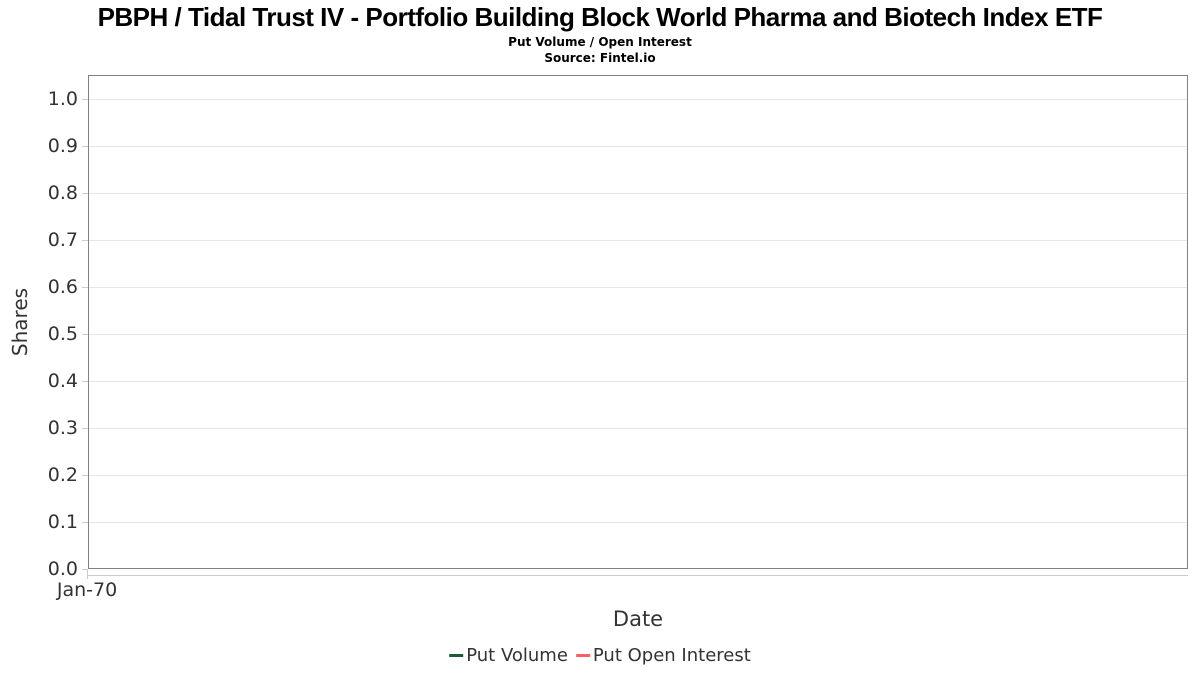  Describe the element at coordinates (62, 240) in the screenshot. I see `y-tick-label: 0.7` at that location.